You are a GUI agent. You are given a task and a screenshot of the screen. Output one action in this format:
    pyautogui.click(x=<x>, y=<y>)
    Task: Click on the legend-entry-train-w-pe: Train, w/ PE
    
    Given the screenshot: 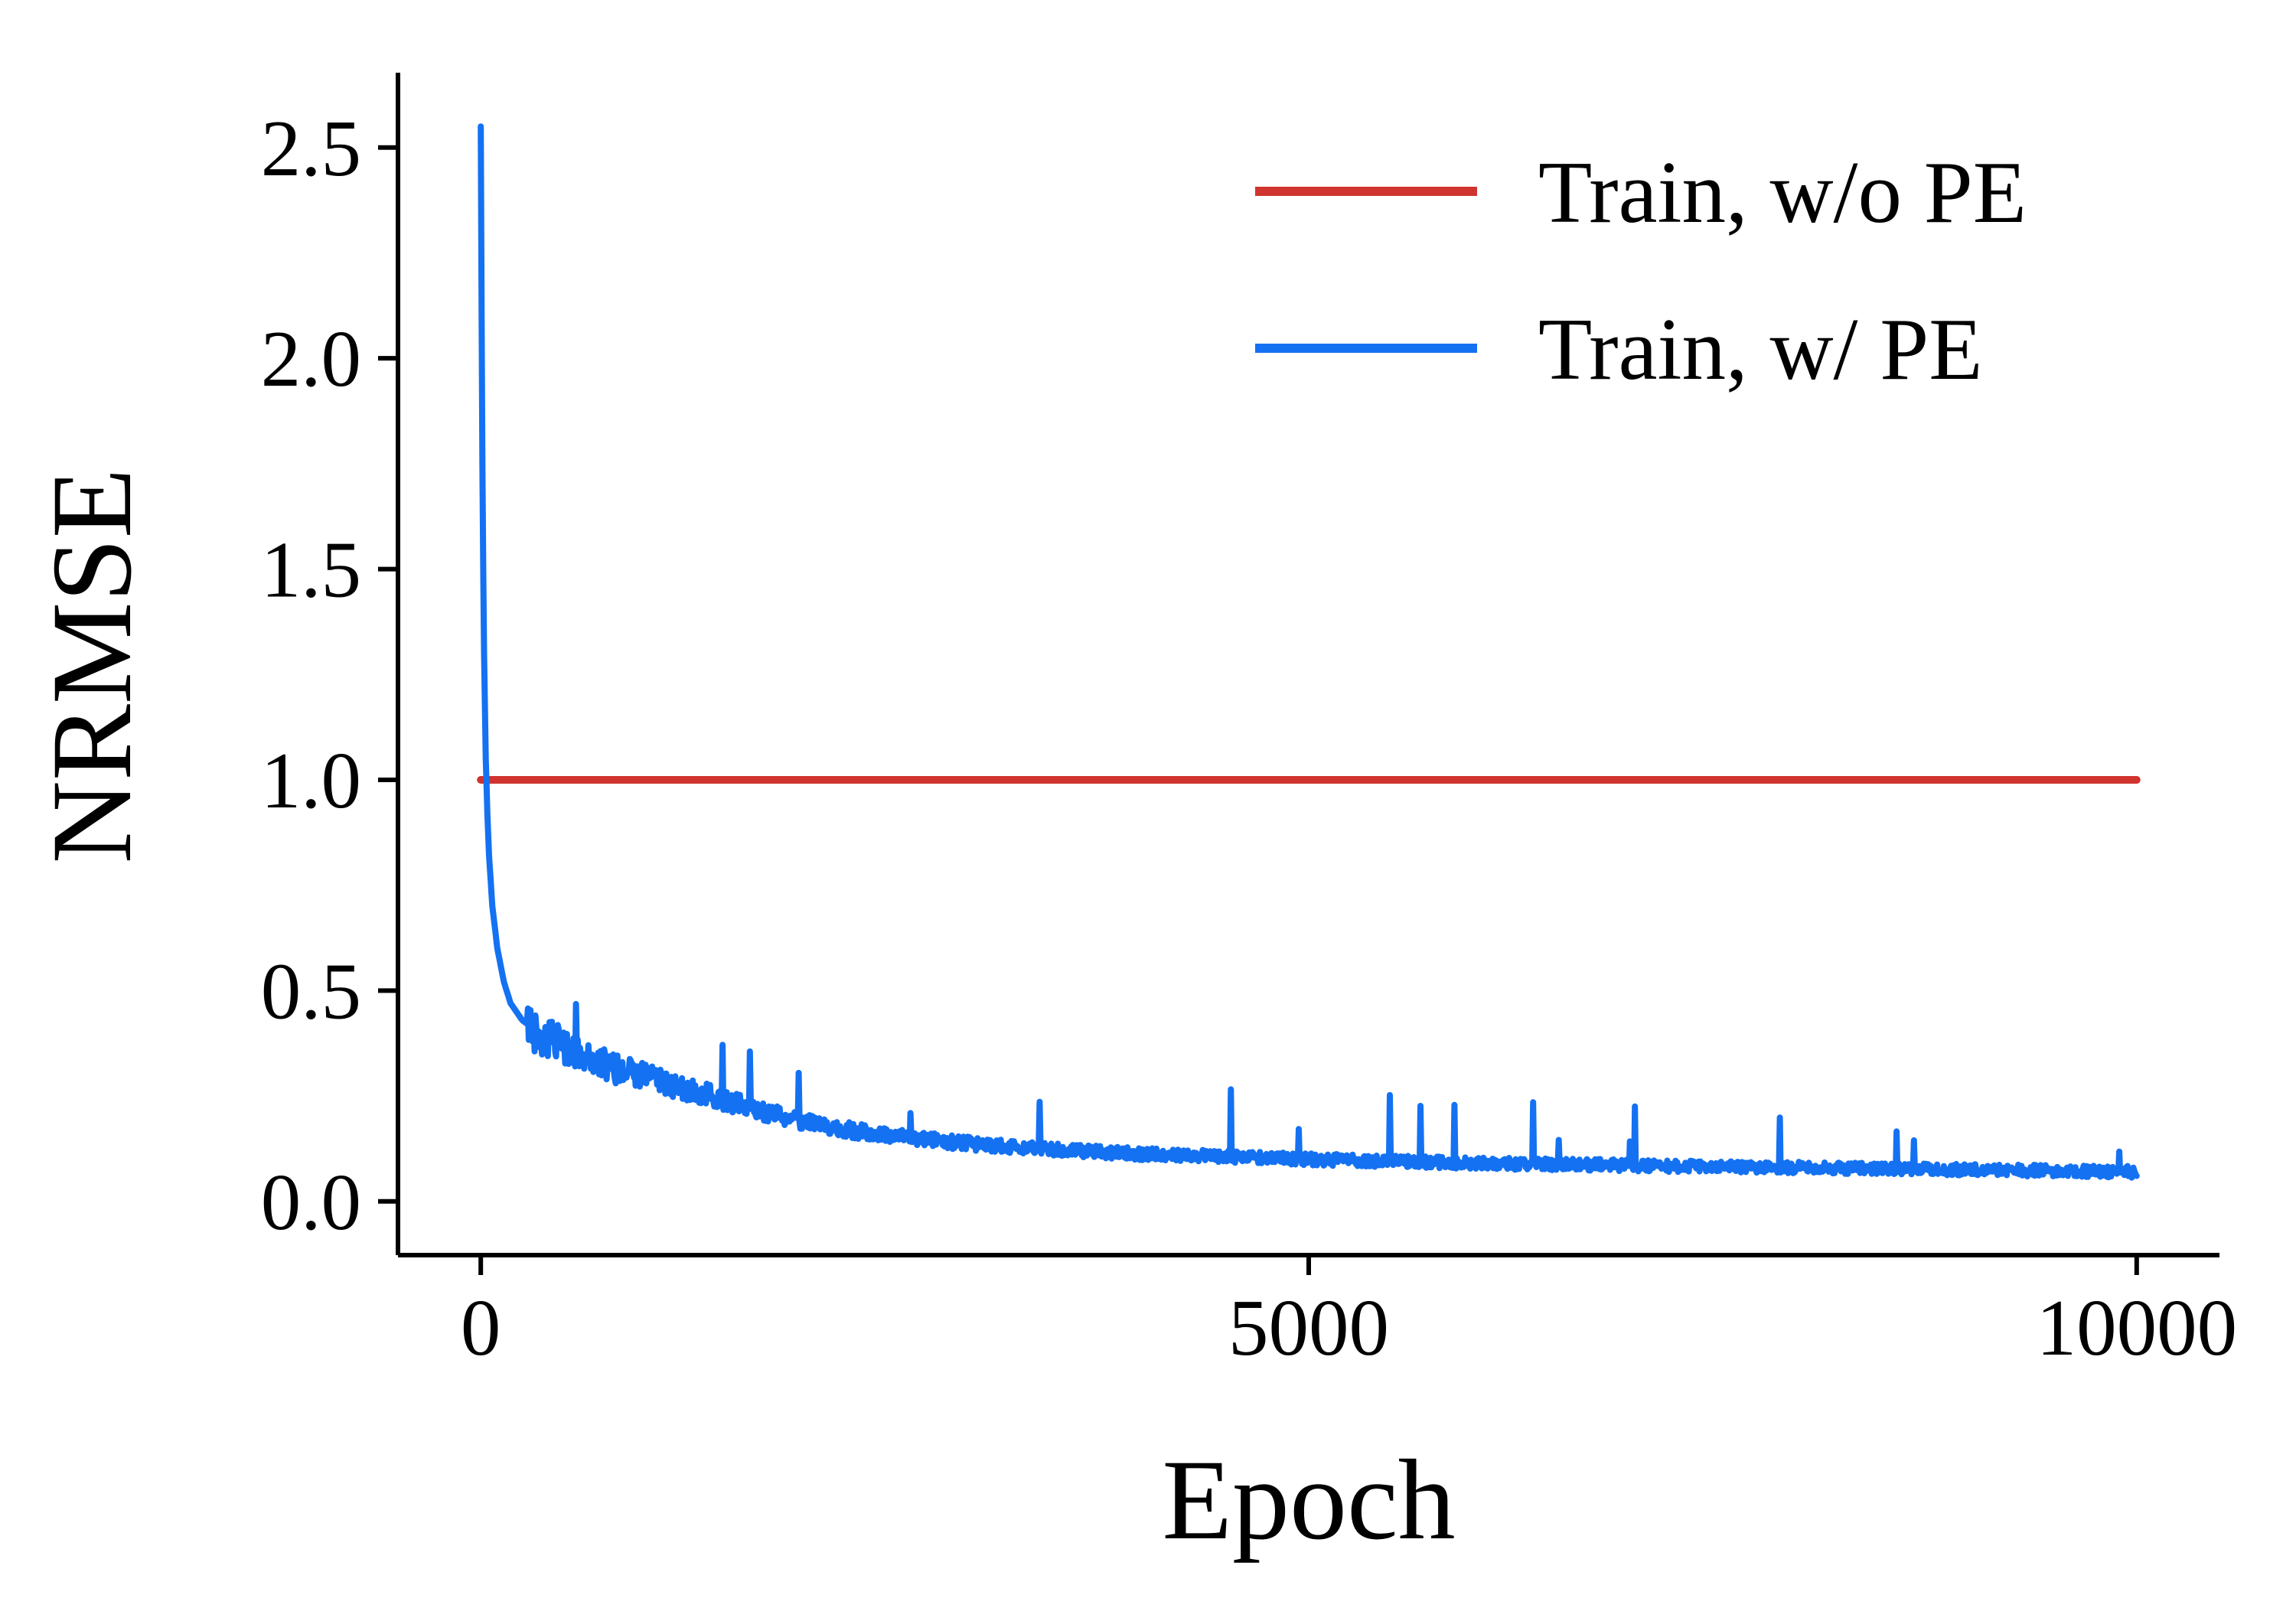 What is the action you would take?
    pyautogui.click(x=1618, y=349)
    